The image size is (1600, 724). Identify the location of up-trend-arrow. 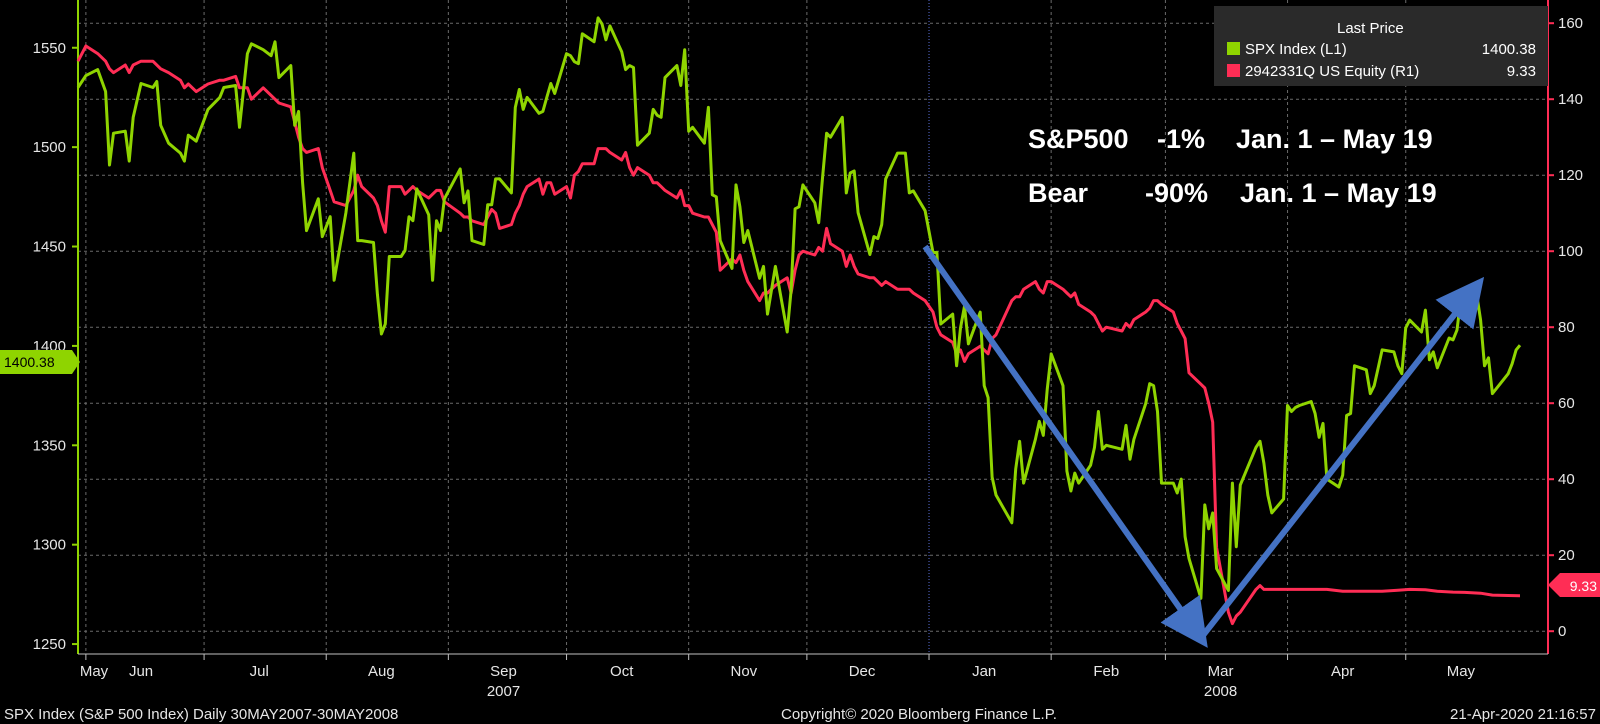
(1341, 458).